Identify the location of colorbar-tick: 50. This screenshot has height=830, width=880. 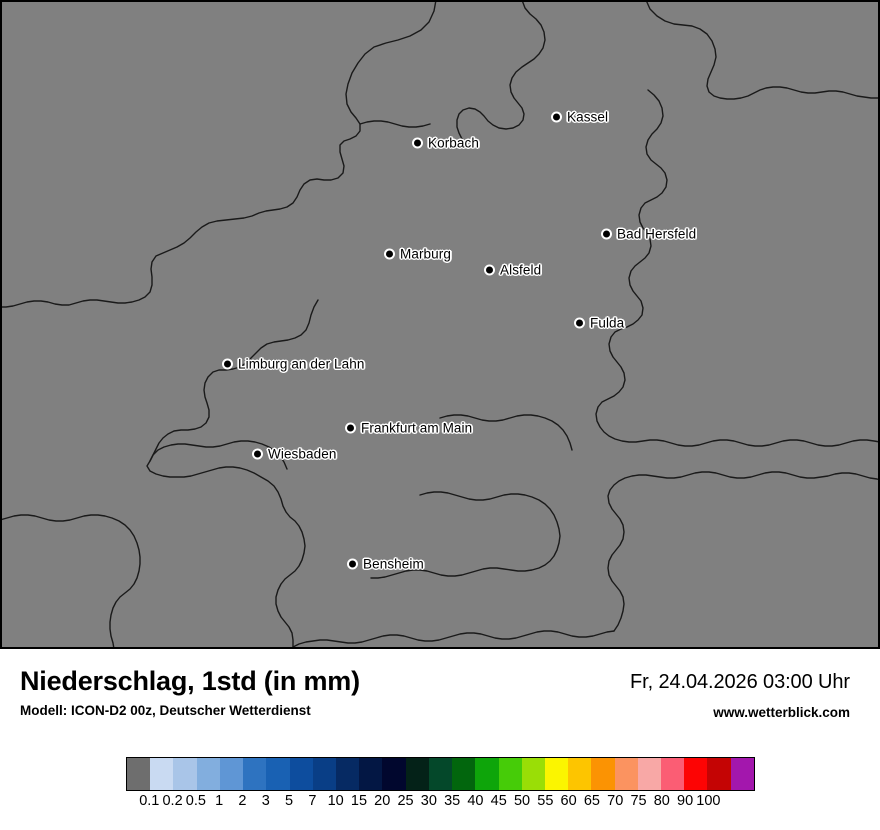
(522, 801).